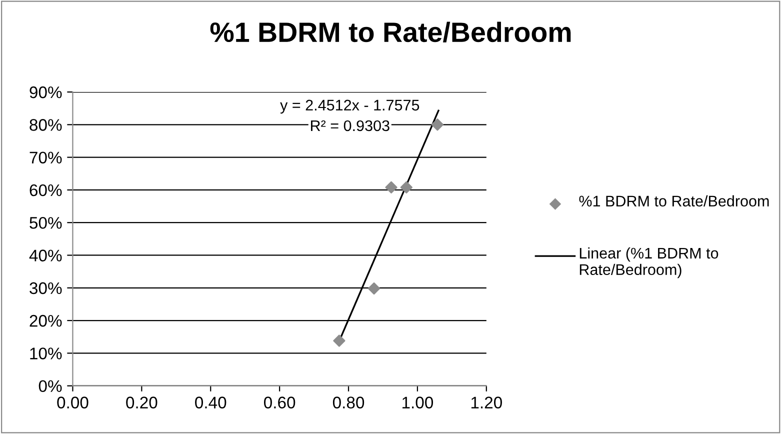 The height and width of the screenshot is (434, 782). I want to click on y-tick-label: 90%, so click(46, 92).